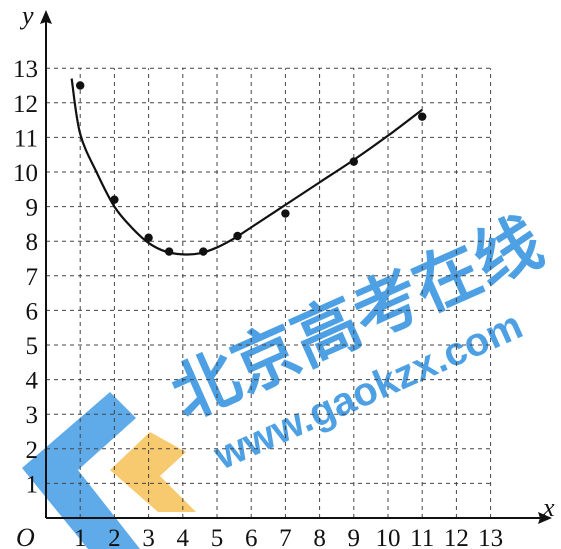 Image resolution: width=561 pixels, height=549 pixels. I want to click on y-tick-label: 6, so click(32, 311).